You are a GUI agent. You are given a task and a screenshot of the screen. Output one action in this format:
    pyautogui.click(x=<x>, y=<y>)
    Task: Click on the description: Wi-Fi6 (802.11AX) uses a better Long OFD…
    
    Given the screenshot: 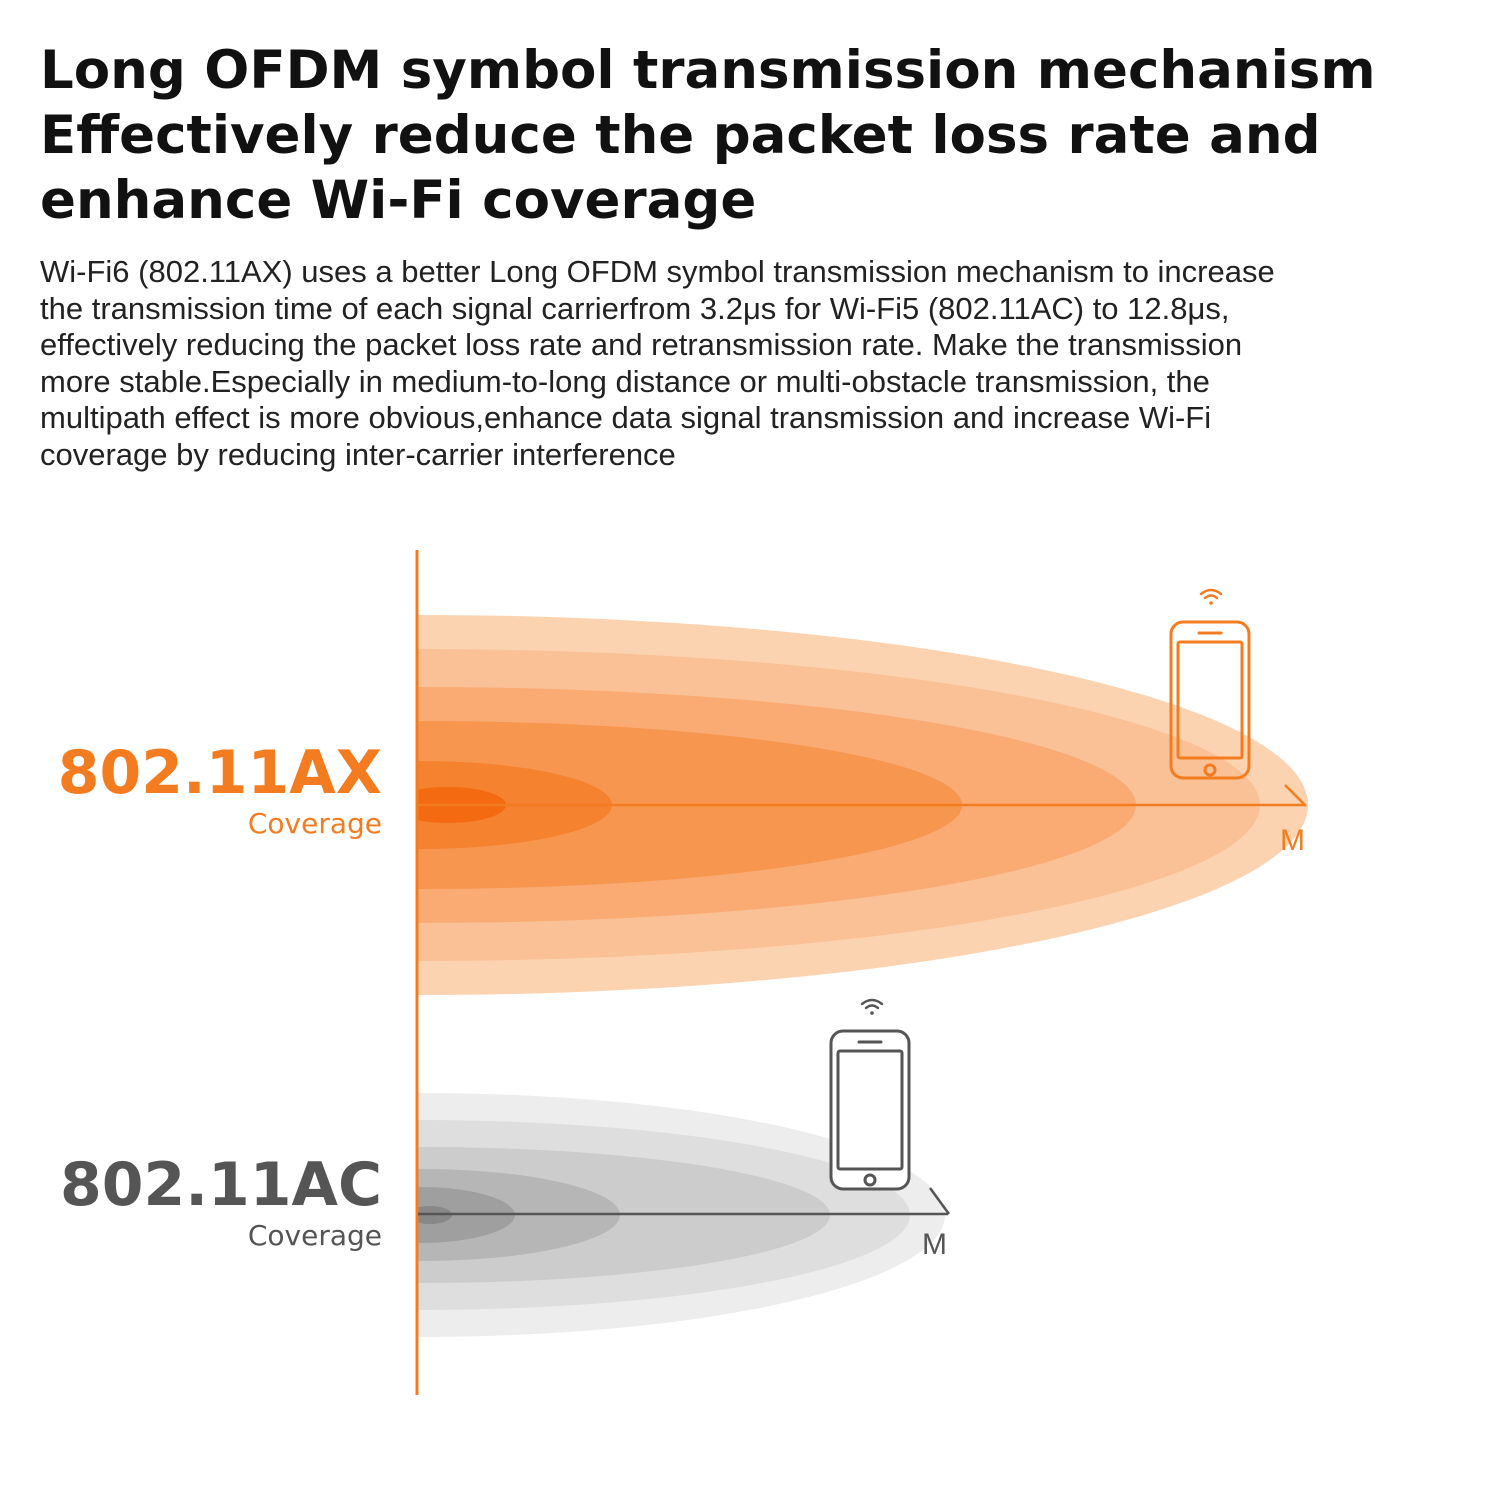 What is the action you would take?
    pyautogui.click(x=765, y=364)
    